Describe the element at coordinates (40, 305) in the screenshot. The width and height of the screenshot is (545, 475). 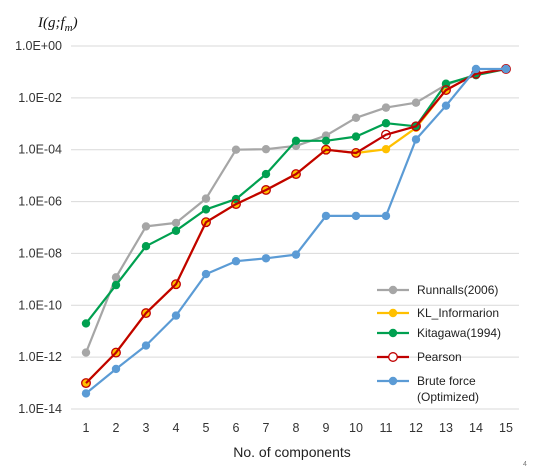
I see `y-tick-label: 1.0E-10` at that location.